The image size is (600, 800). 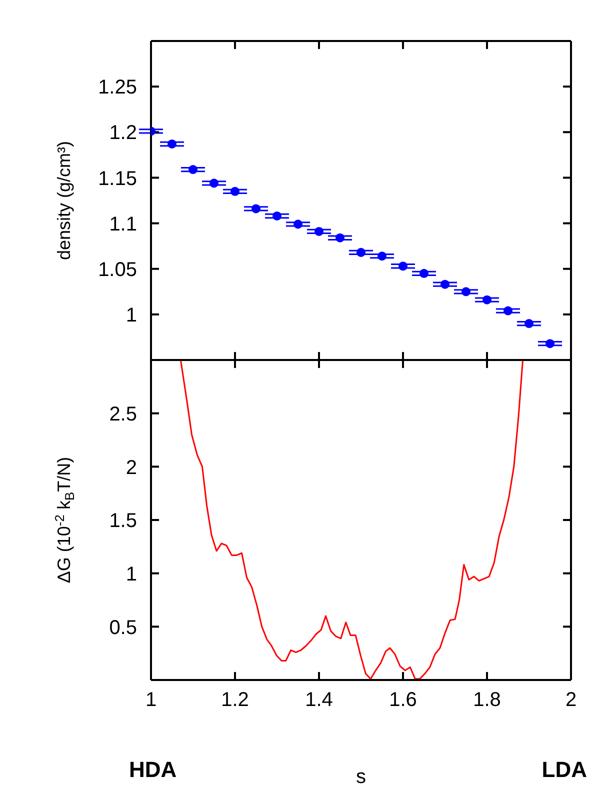 What do you see at coordinates (319, 700) in the screenshot?
I see `x-tick-label: 1.4` at bounding box center [319, 700].